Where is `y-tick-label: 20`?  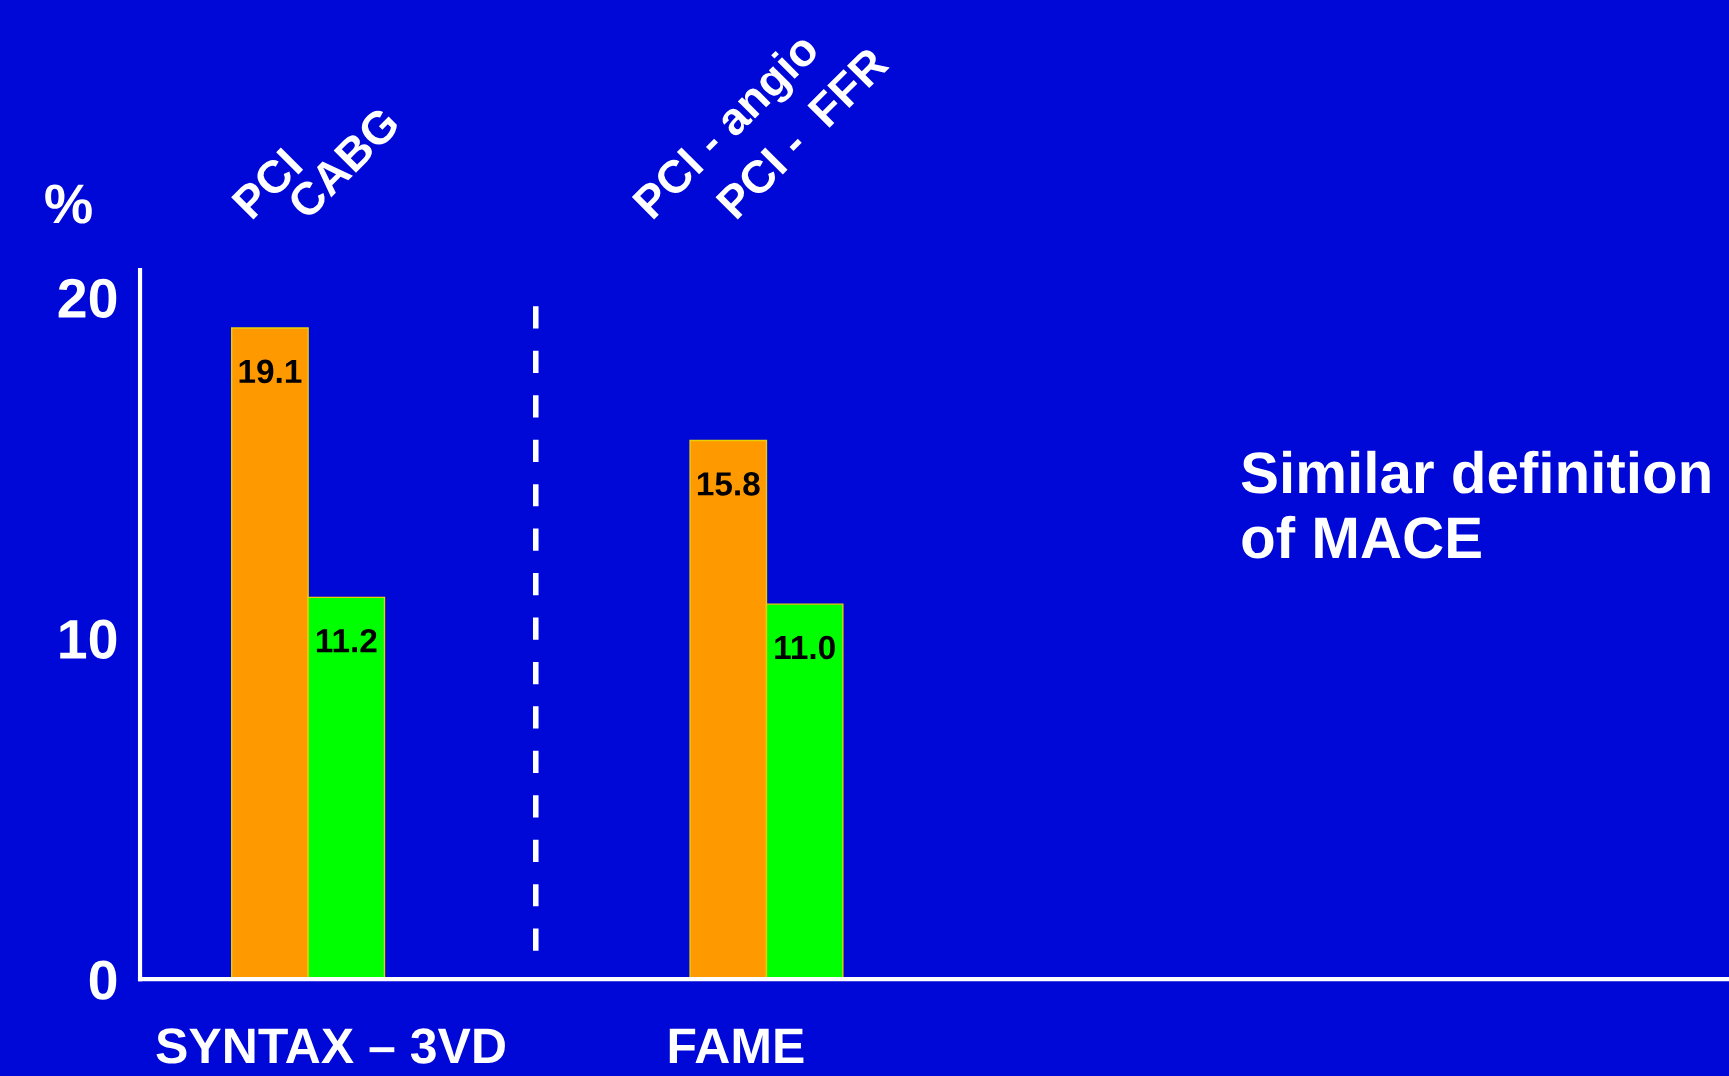
y-tick-label: 20 is located at coordinates (87, 298).